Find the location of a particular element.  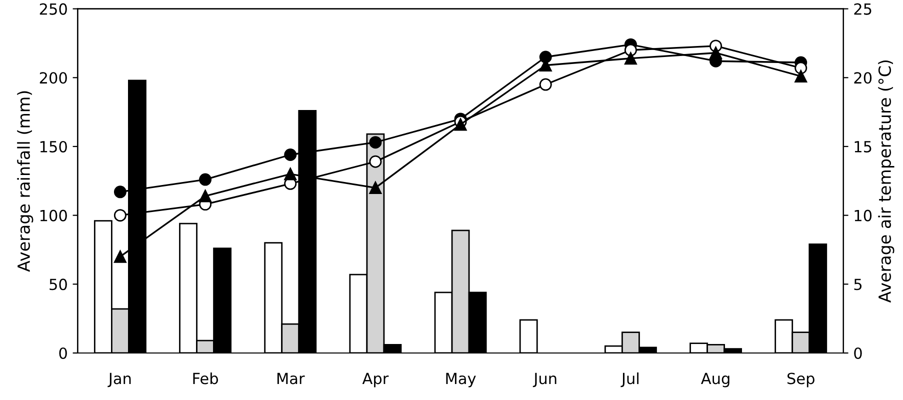

x-tick-label: Mar is located at coordinates (291, 378).